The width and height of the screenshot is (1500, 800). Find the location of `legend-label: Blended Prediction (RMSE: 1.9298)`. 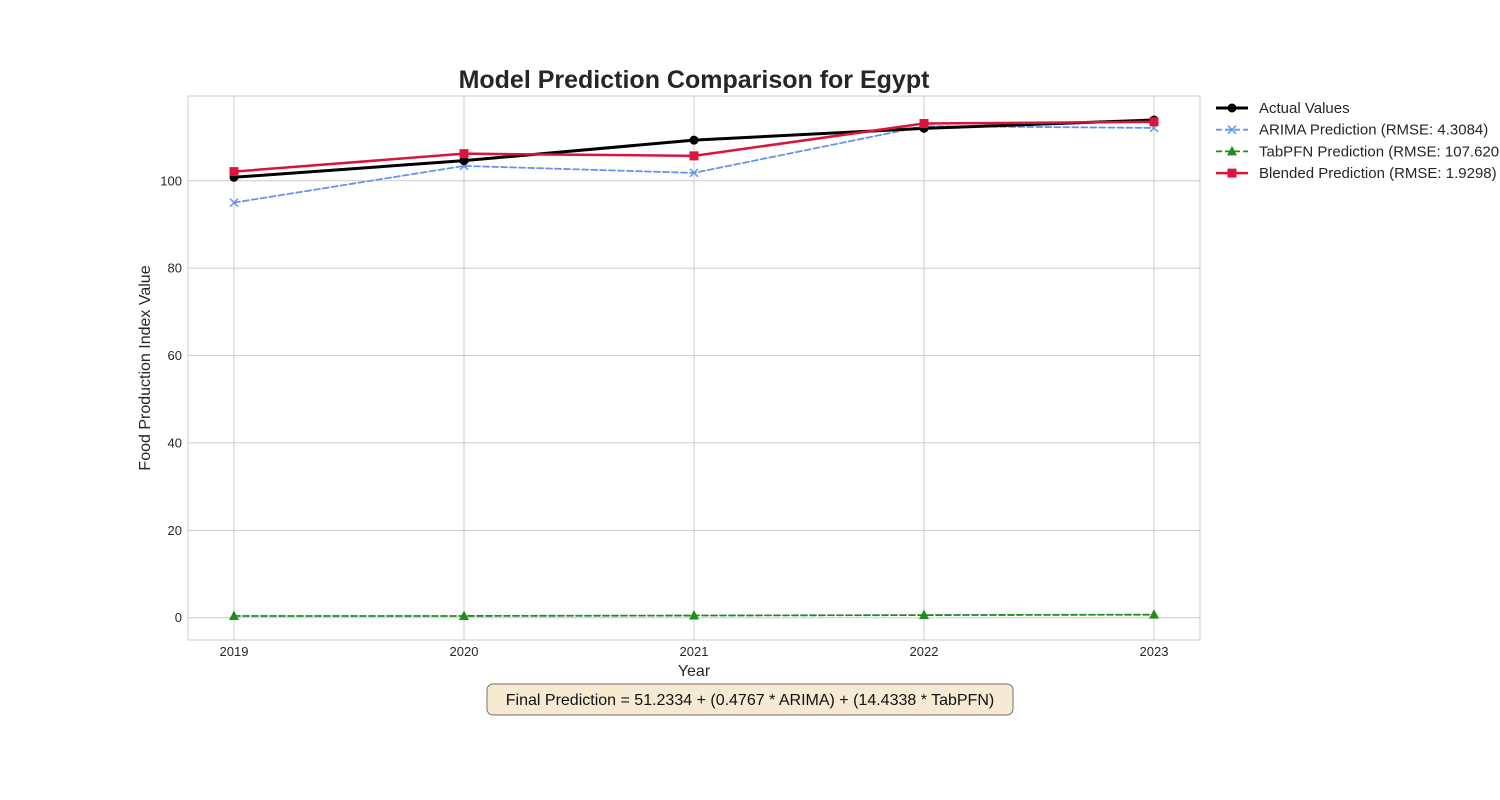

legend-label: Blended Prediction (RMSE: 1.9298) is located at coordinates (1378, 173).